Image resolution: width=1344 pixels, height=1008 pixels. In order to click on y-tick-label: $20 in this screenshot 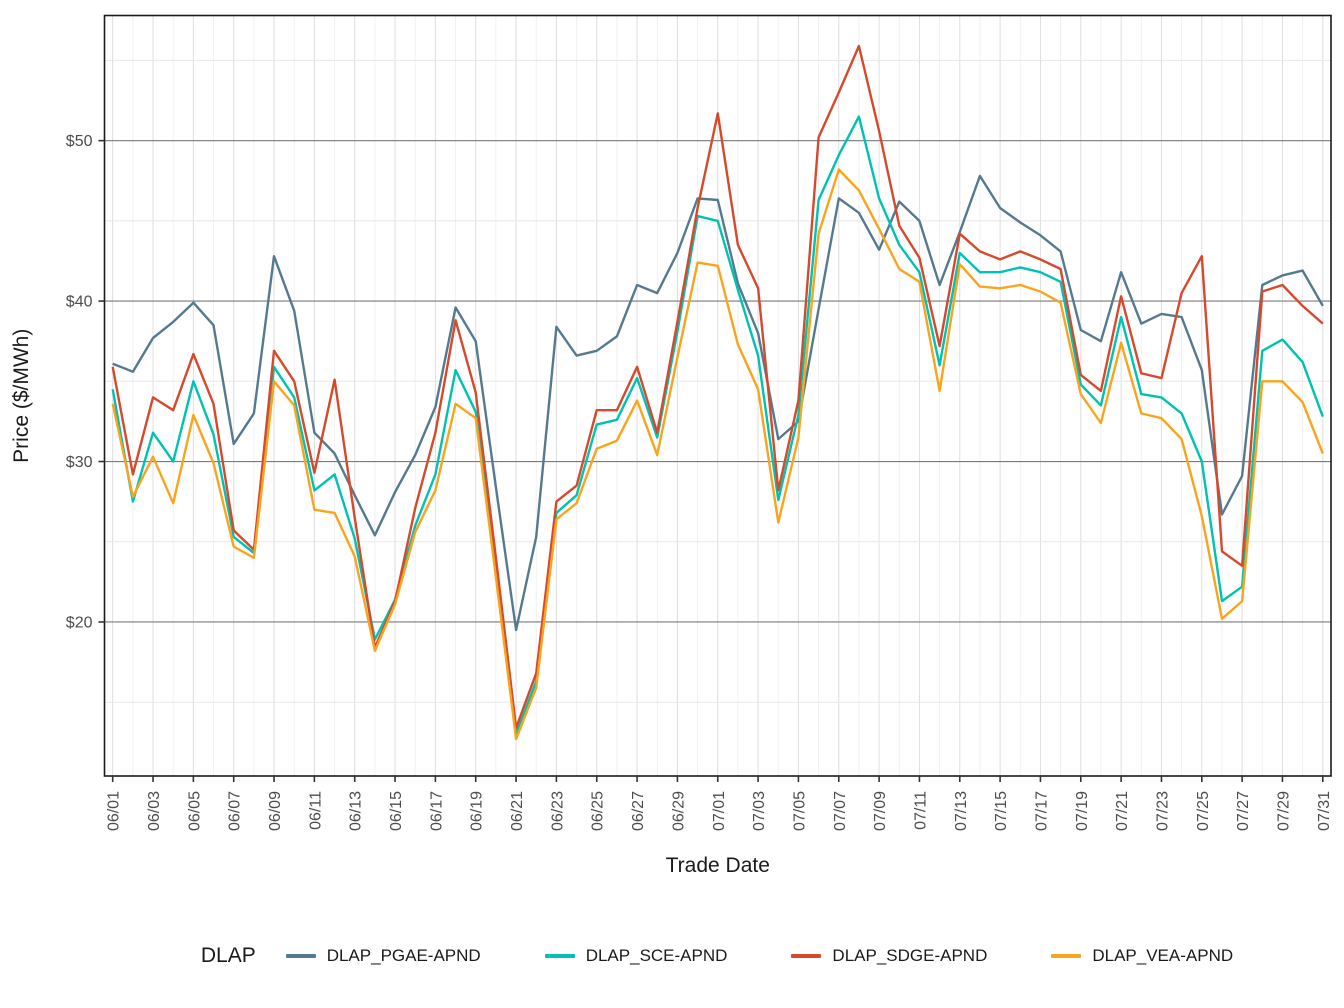, I will do `click(79, 622)`.